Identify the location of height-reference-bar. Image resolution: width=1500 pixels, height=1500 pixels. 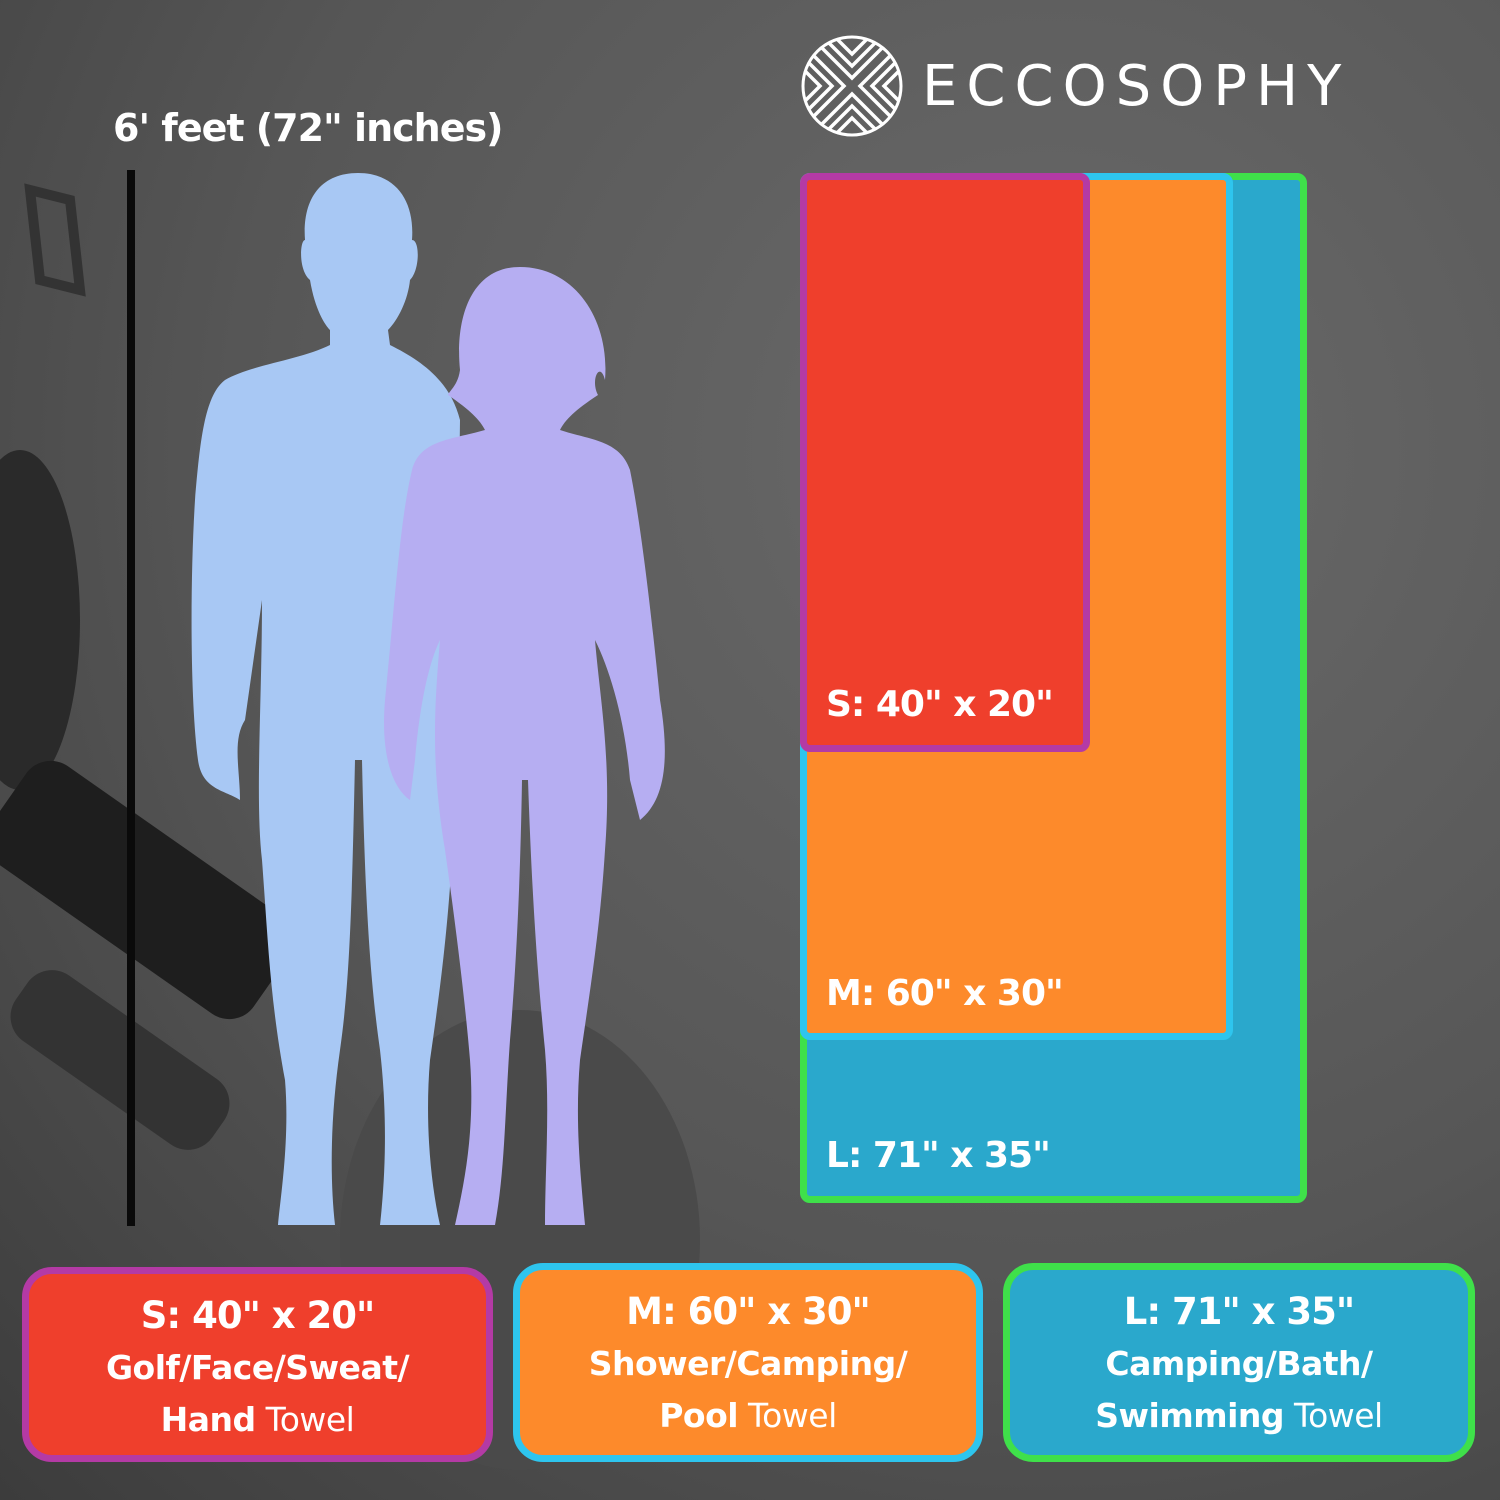
(131, 698).